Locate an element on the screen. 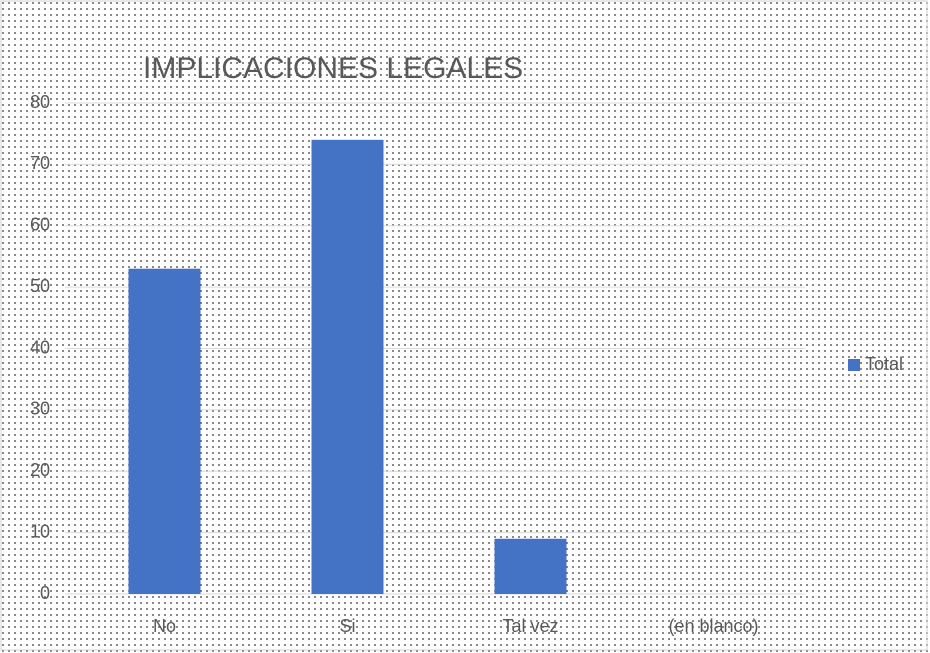  y-tick-label: 70 is located at coordinates (40, 163).